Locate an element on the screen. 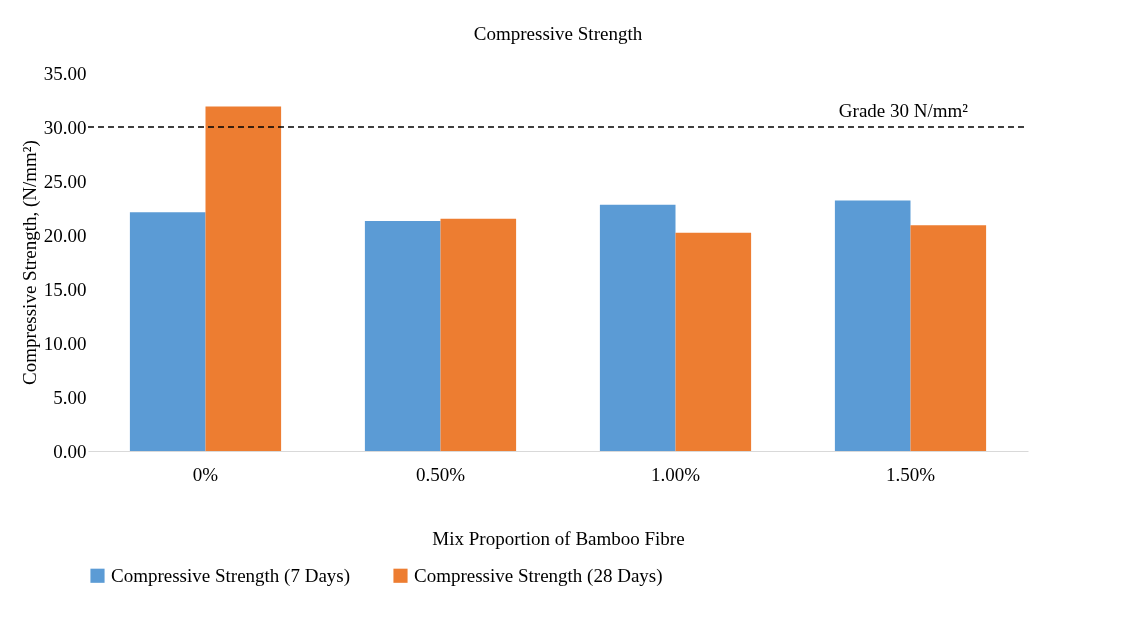 The height and width of the screenshot is (644, 1140). y-tick-label: 30.00 is located at coordinates (65, 127).